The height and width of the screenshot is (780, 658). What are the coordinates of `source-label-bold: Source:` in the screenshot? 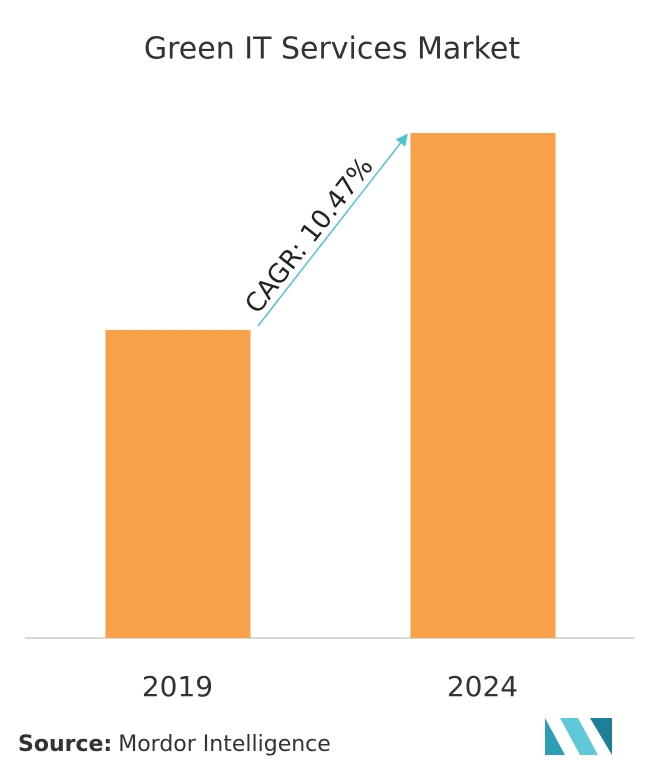 It's located at (65, 744).